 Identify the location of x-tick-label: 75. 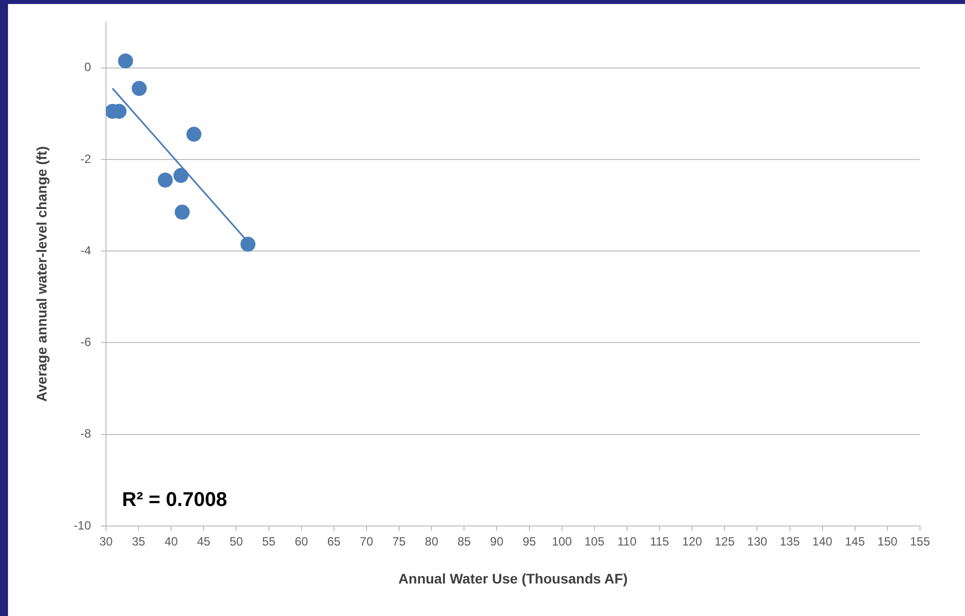
(399, 541).